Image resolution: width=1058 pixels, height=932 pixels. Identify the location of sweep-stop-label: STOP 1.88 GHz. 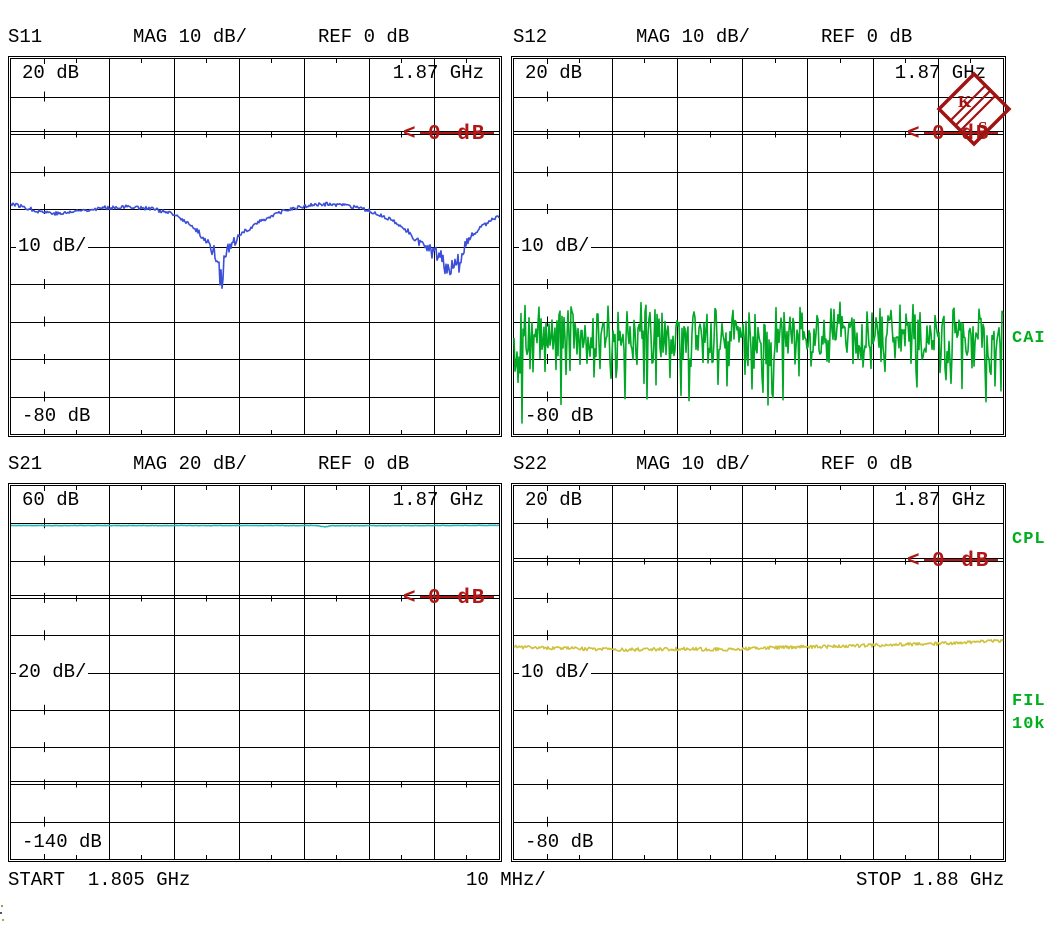
(930, 880).